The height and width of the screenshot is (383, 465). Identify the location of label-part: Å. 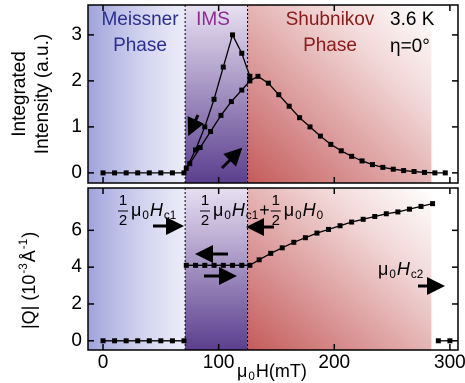
(29, 256).